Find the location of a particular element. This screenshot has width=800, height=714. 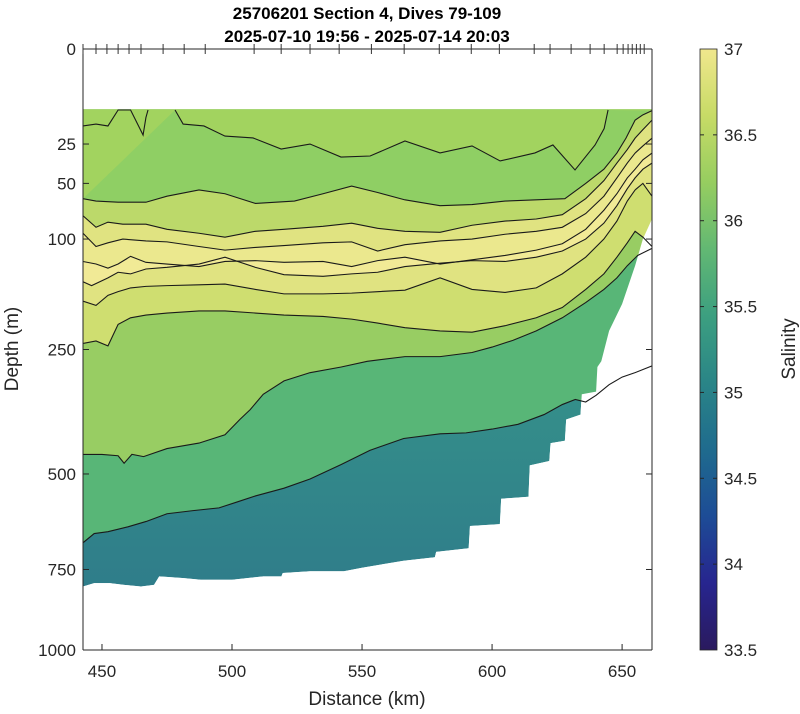

contour-line-36.6 is located at coordinates (367, 158).